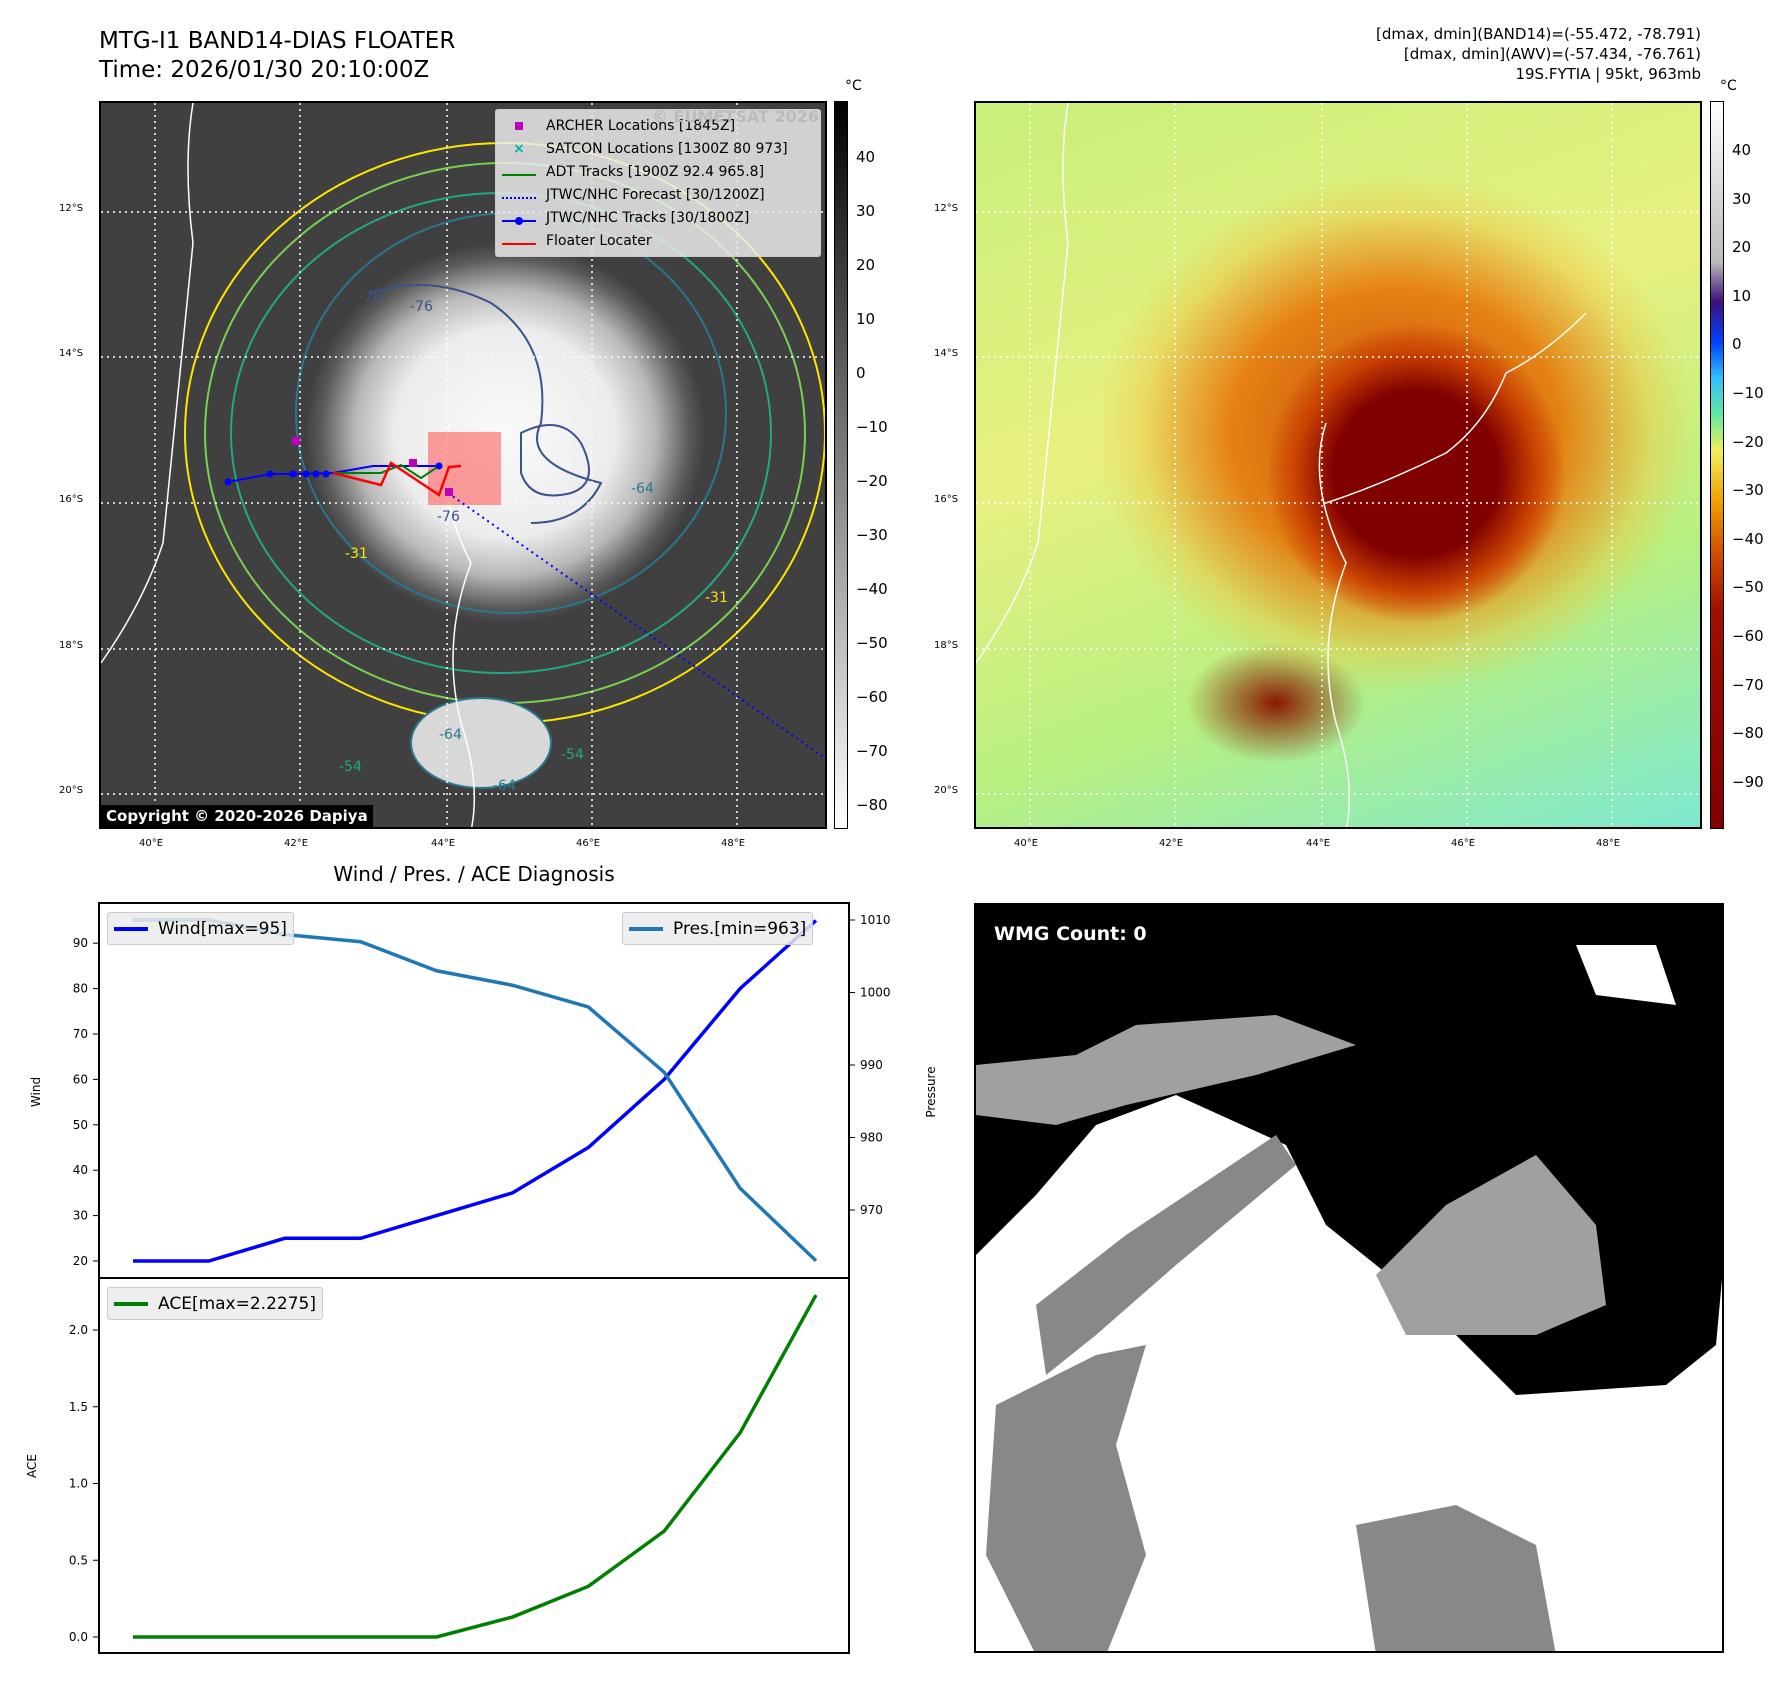 Image resolution: width=1792 pixels, height=1690 pixels. Describe the element at coordinates (931, 1091) in the screenshot. I see `pressure-axis-label: Pressure` at that location.